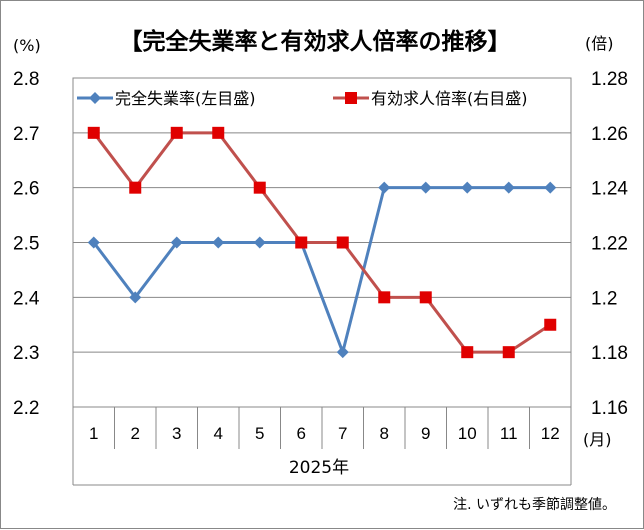  I want to click on x-tick-label: 6, so click(301, 433).